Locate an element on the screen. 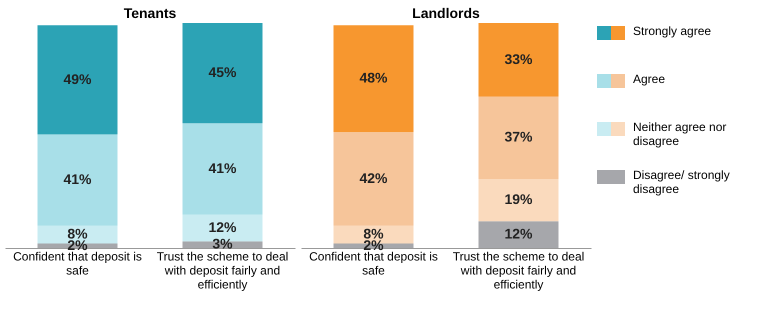 The height and width of the screenshot is (313, 776). legend-label: Neither agree nor disagree is located at coordinates (679, 134).